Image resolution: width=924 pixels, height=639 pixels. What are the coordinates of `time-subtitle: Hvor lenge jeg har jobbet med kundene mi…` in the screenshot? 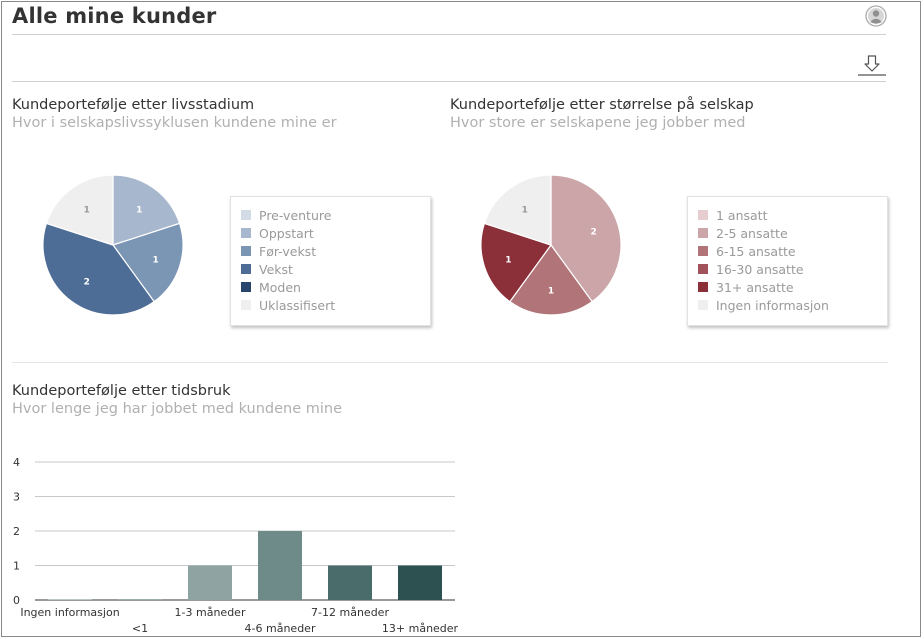 It's located at (177, 409).